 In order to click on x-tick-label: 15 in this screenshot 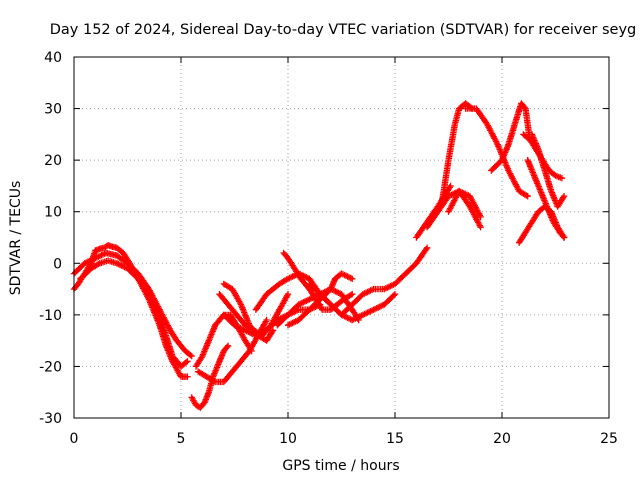, I will do `click(395, 439)`.